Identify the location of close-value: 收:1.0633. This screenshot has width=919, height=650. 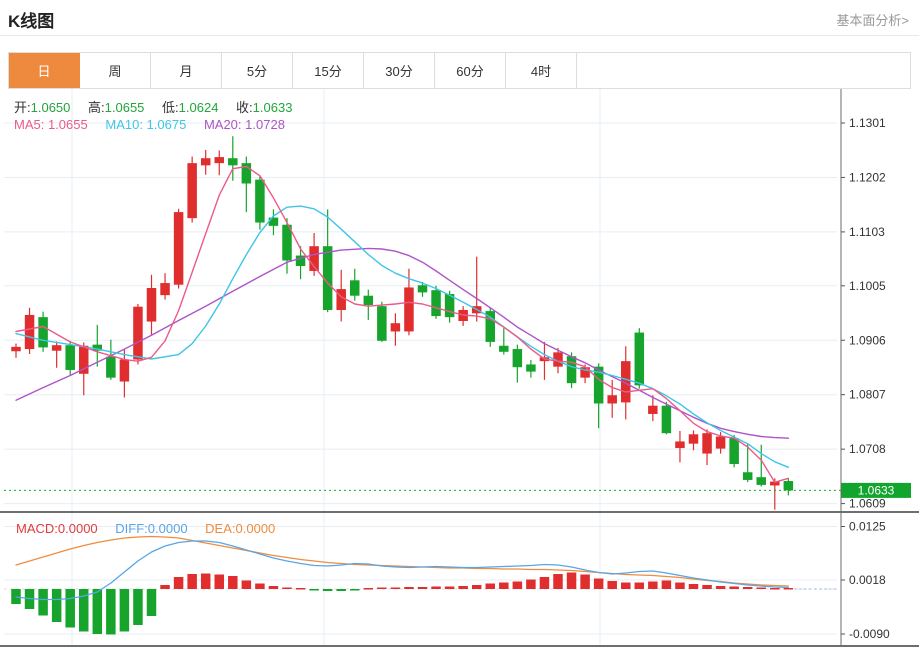
(264, 107).